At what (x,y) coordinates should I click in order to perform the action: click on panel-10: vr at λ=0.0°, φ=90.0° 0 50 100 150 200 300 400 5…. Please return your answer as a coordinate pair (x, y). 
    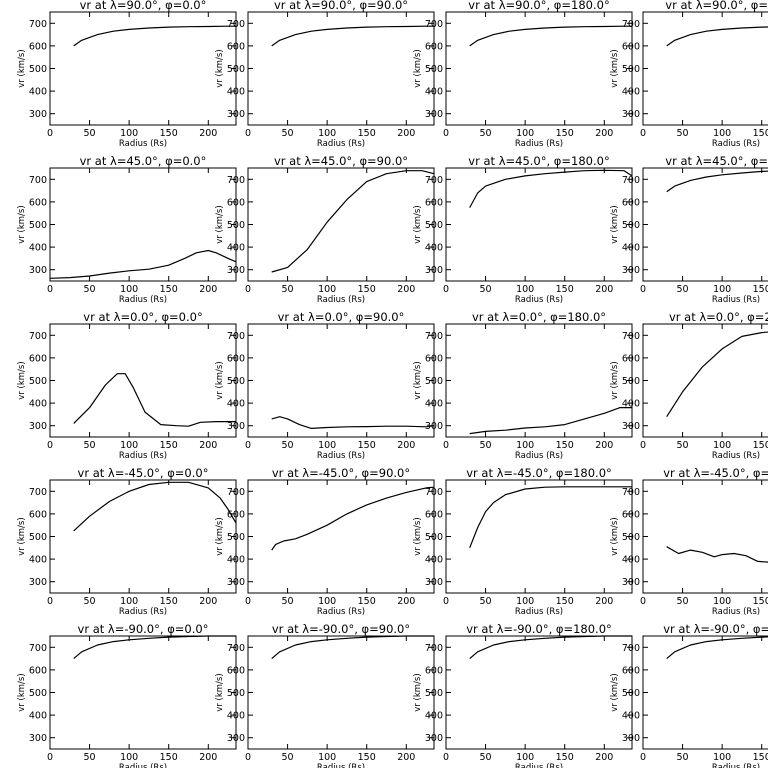
    Looking at the image, I should click on (325, 385).